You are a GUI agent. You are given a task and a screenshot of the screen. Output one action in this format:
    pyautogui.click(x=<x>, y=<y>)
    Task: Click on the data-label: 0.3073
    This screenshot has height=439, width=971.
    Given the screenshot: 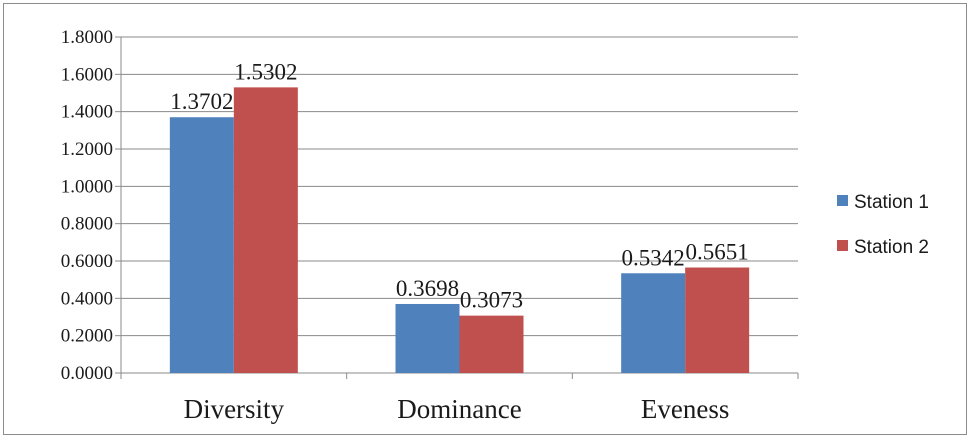 What is the action you would take?
    pyautogui.click(x=491, y=300)
    